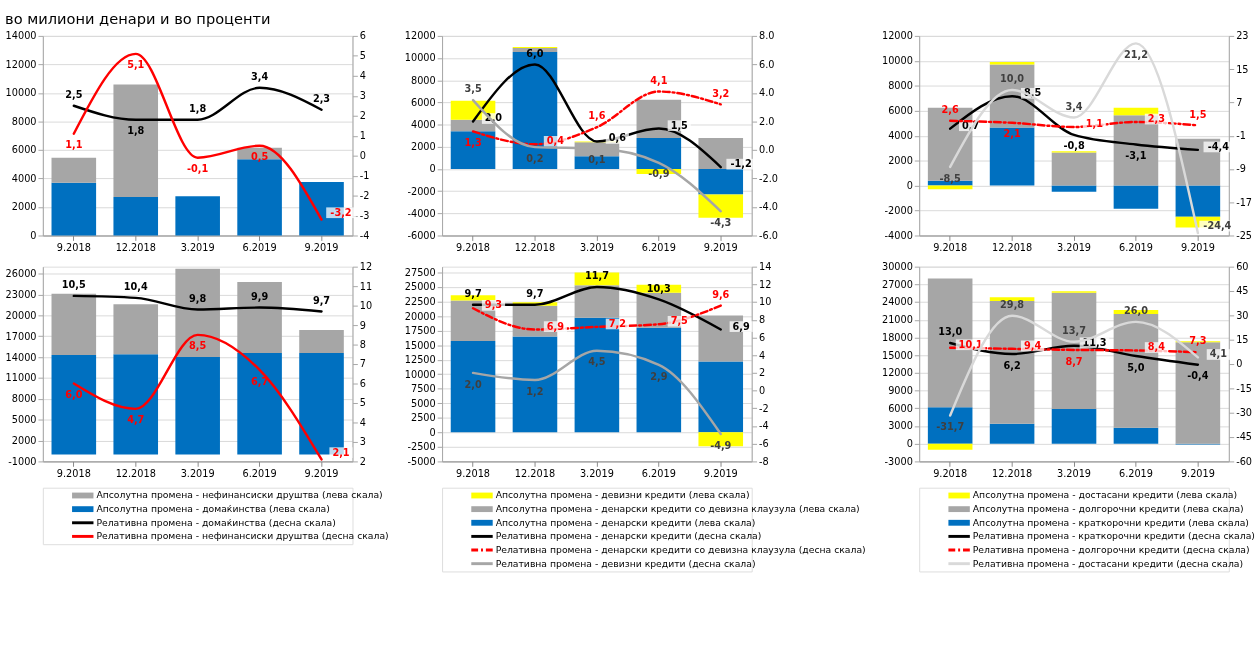 The width and height of the screenshot is (1260, 667). I want to click on legend-label: Апсолутна промена - долгорочни кредити (лева скала), so click(1108, 509).